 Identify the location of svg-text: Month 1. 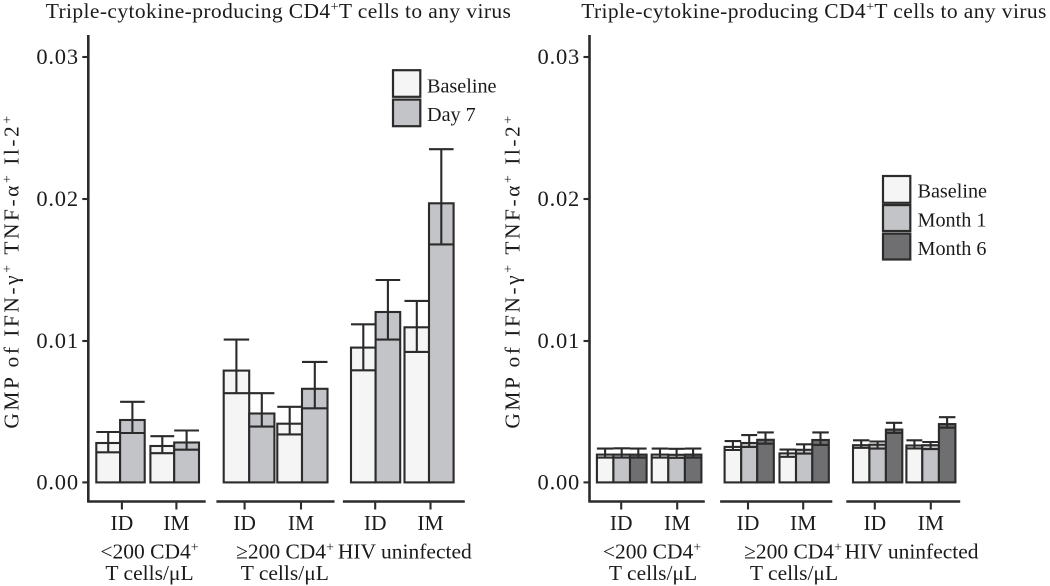
(952, 221).